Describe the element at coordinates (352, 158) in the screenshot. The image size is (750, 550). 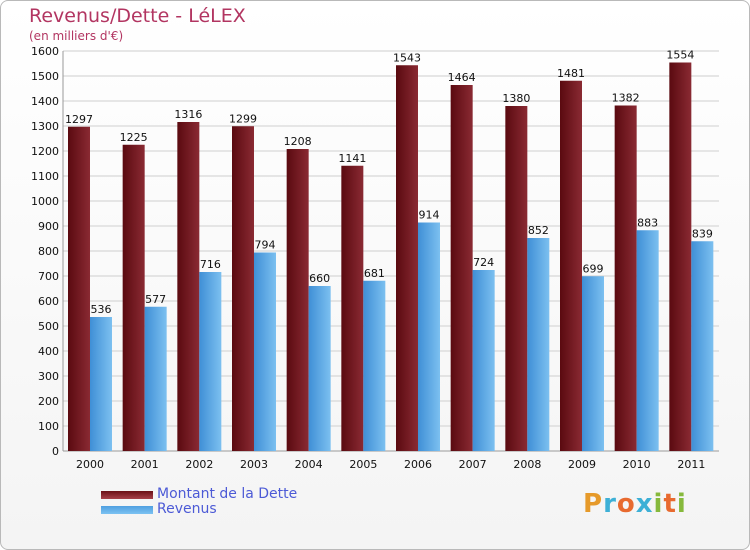
I see `data-label-dette-2005: 1141` at that location.